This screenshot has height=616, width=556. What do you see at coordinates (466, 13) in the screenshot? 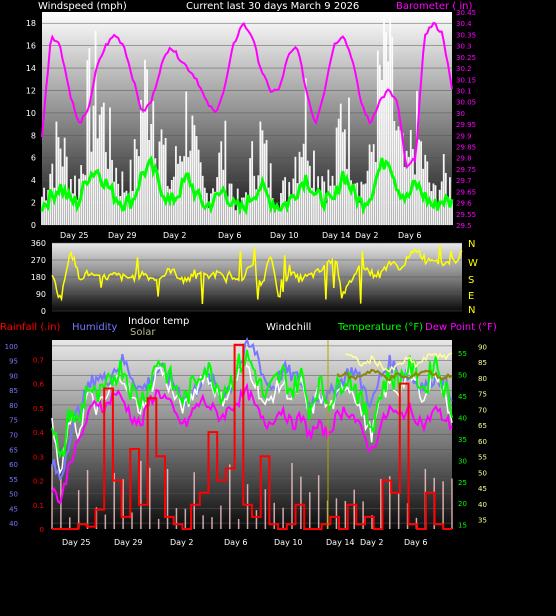
I see `barometer-tick-label: 30.45` at bounding box center [466, 13].